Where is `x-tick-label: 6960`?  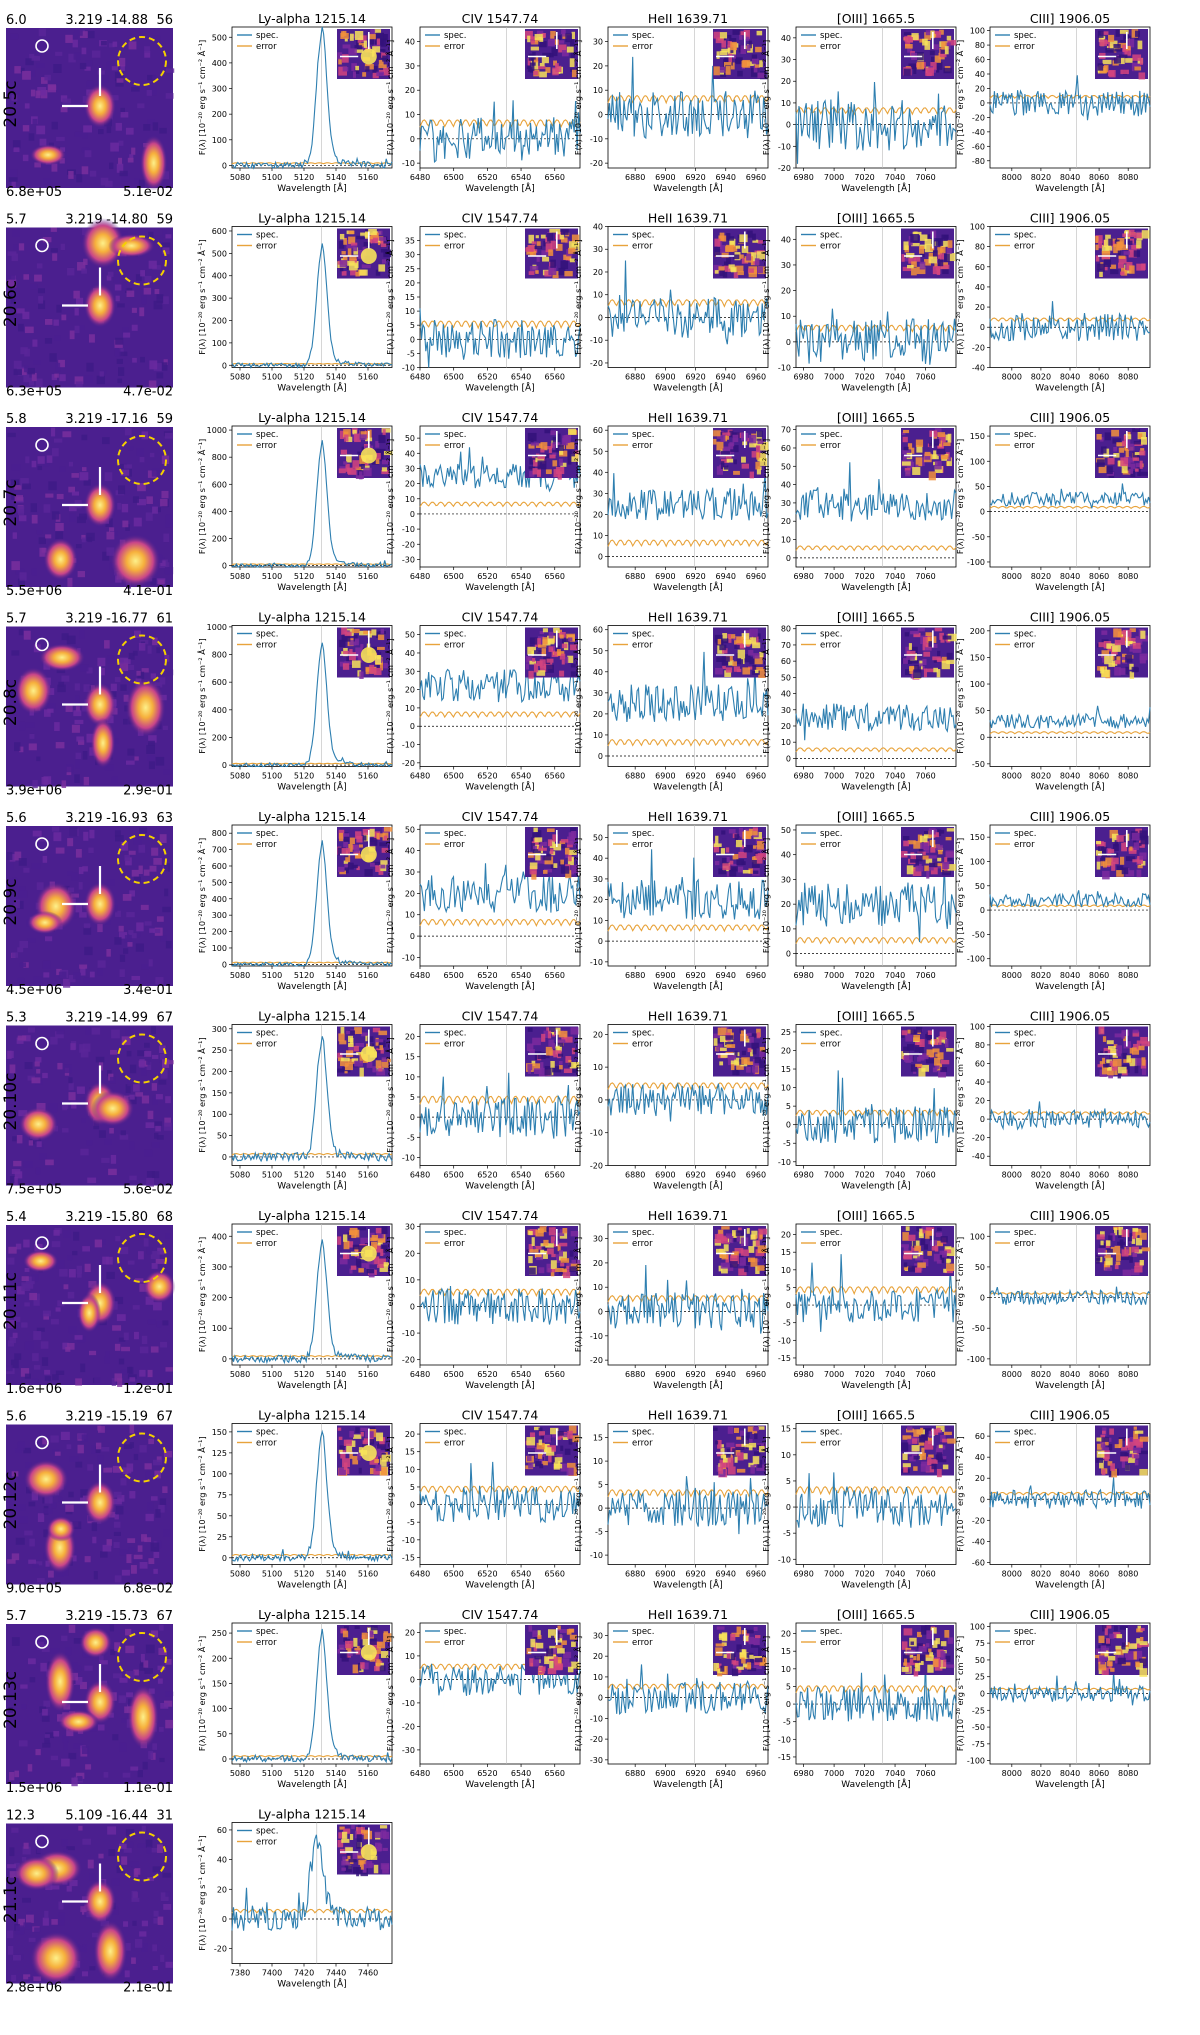
x-tick-label: 6960 is located at coordinates (756, 177).